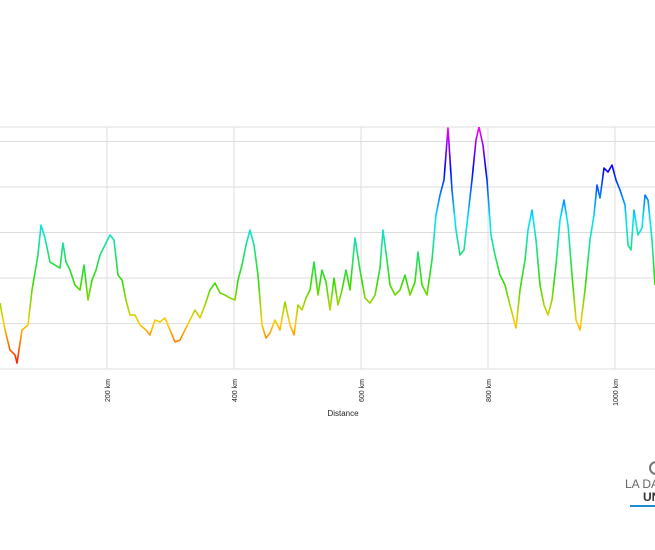 The image size is (655, 550). What do you see at coordinates (640, 484) in the screenshot?
I see `logo-text: LA DA` at bounding box center [640, 484].